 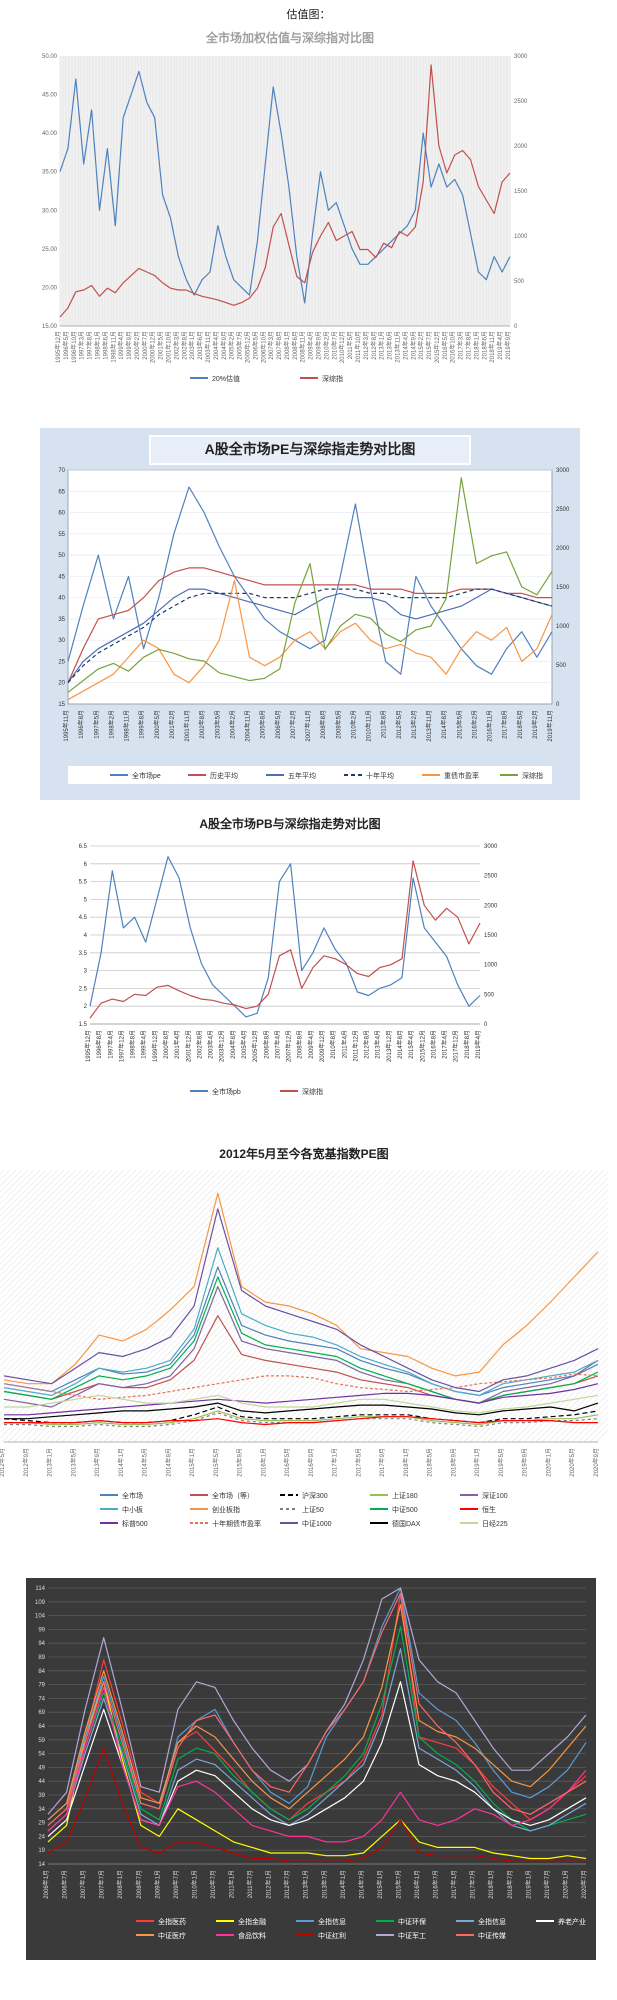 I want to click on y-tick-left: 30.00, so click(x=50, y=211).